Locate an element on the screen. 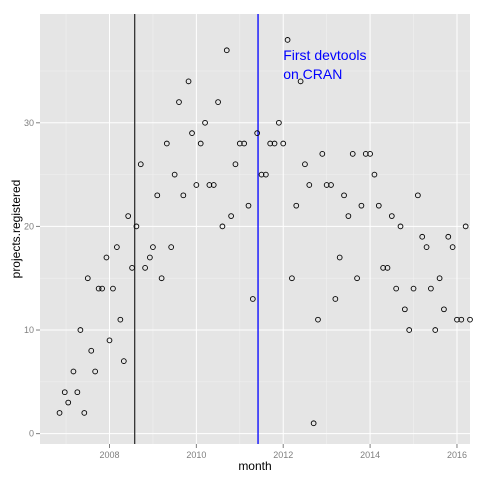  annotation-line-2: on CRAN is located at coordinates (312, 74).